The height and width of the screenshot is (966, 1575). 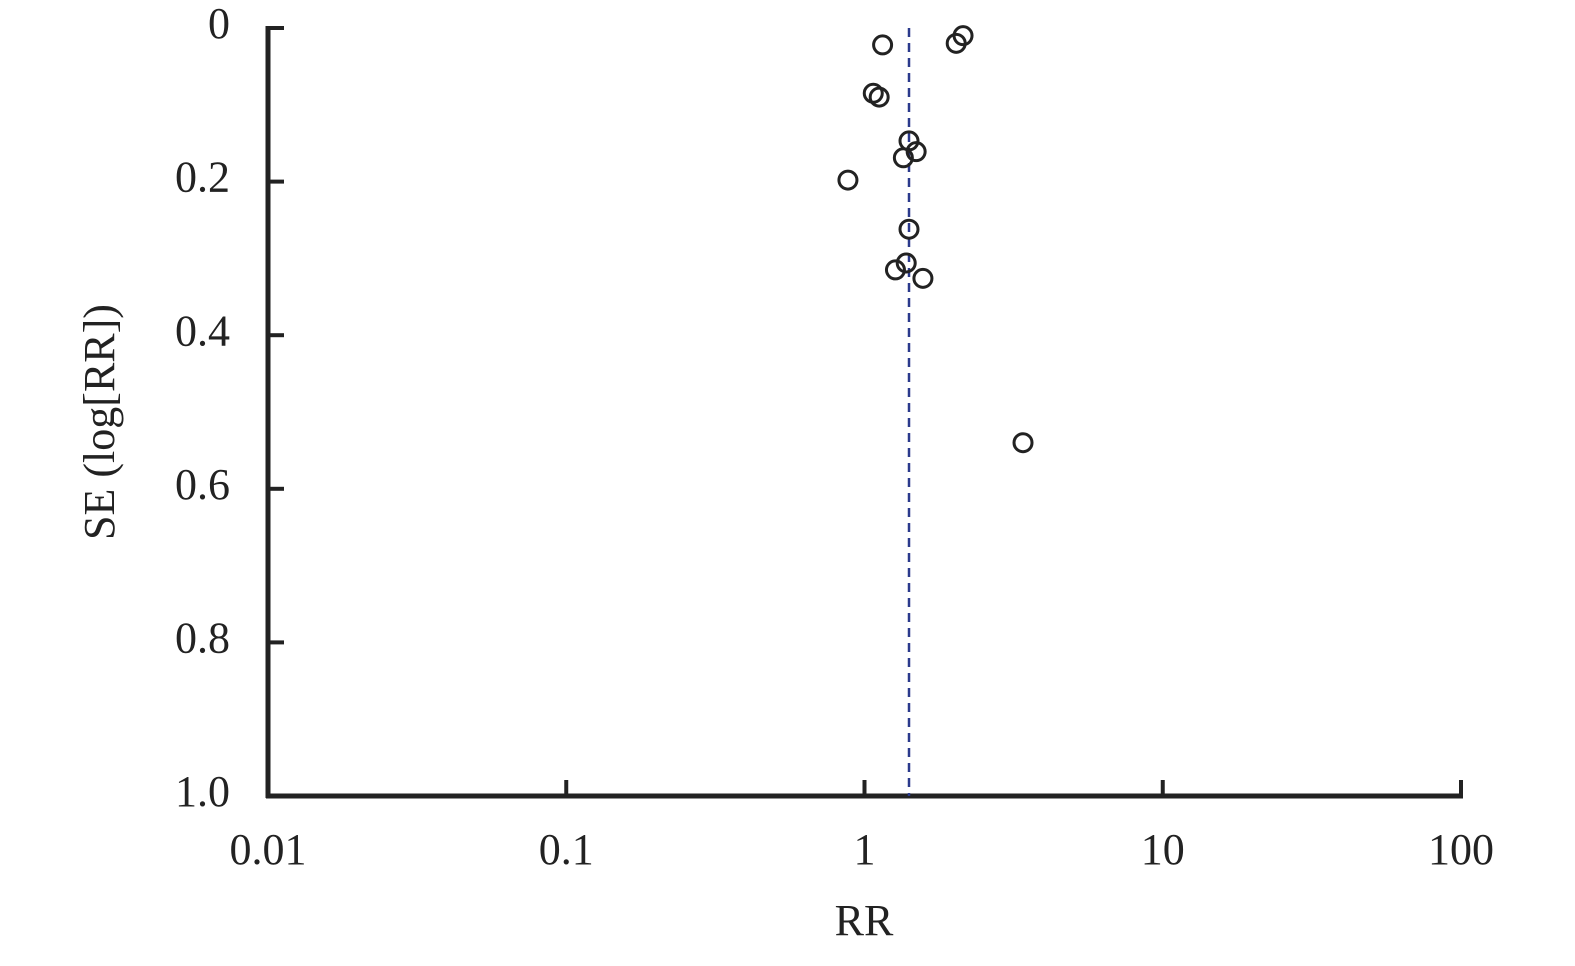 I want to click on x-tick-label: 0.1, so click(x=566, y=849).